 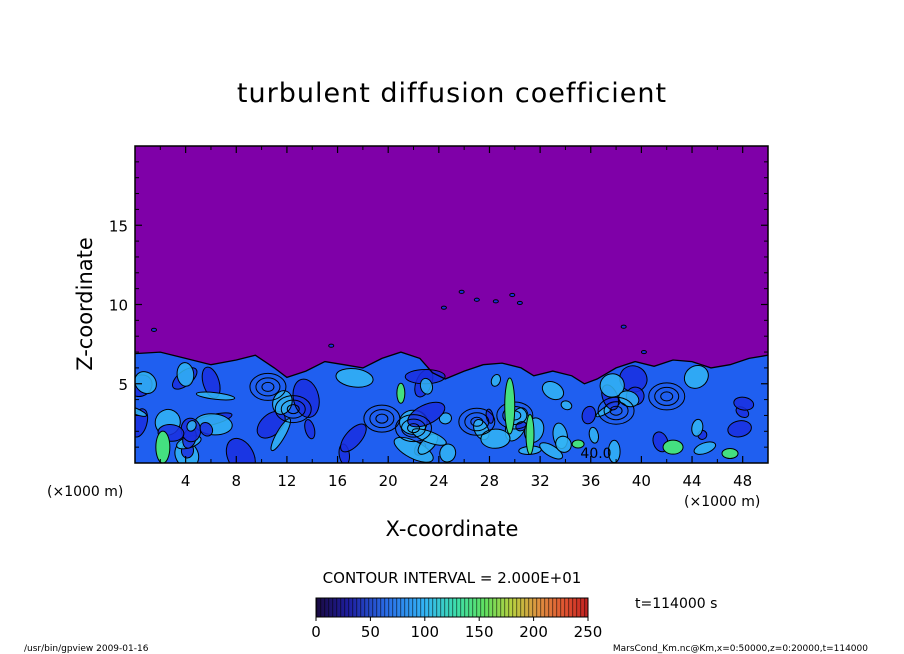 I want to click on x-tick-label: 28, so click(x=489, y=481).